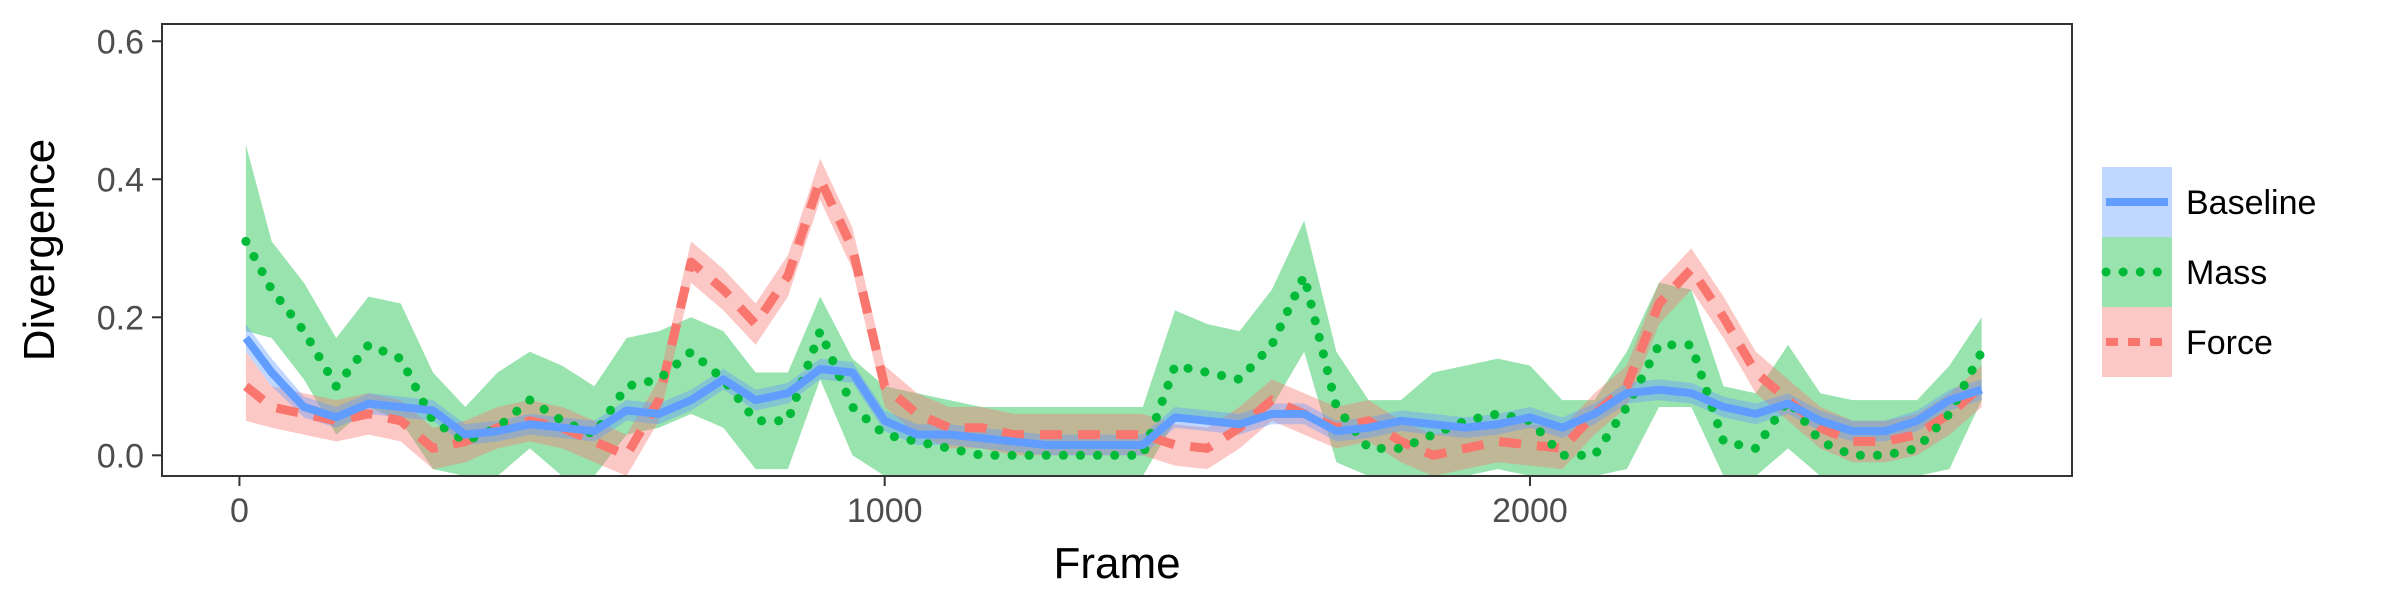  Describe the element at coordinates (885, 511) in the screenshot. I see `x-tick-label: 1000` at that location.